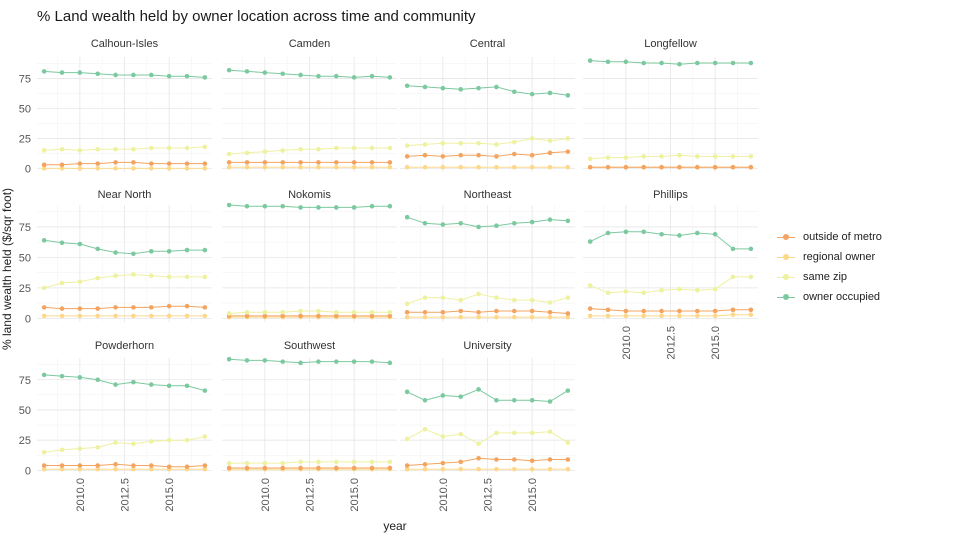  Describe the element at coordinates (25, 139) in the screenshot. I see `y-tick-label: 25` at that location.